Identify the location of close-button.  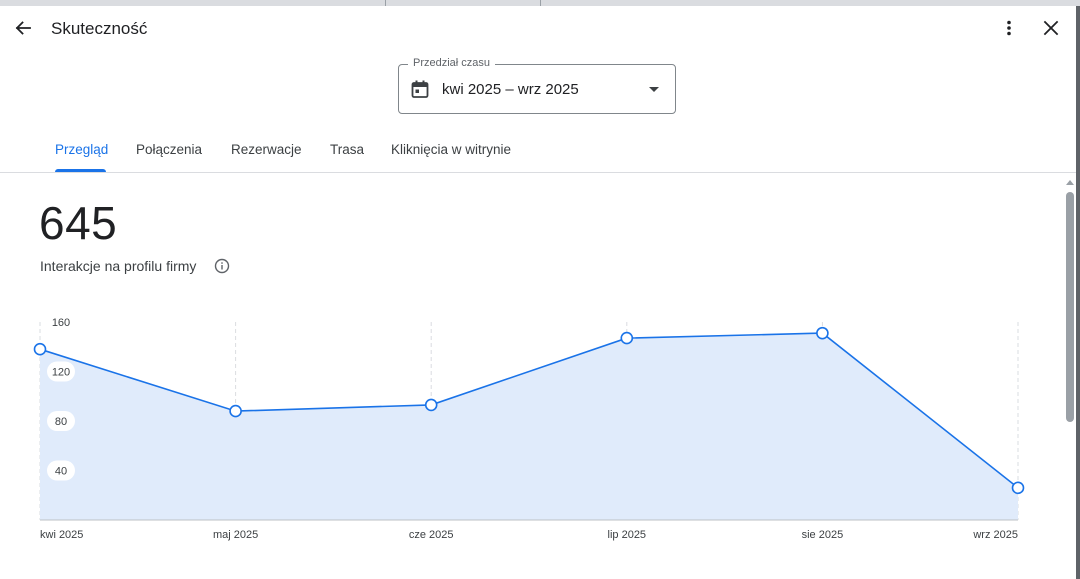
(1051, 28).